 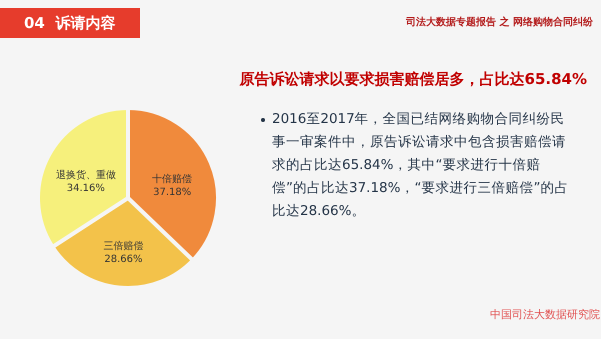 I want to click on text: 04 诉请内容, so click(x=70, y=23).